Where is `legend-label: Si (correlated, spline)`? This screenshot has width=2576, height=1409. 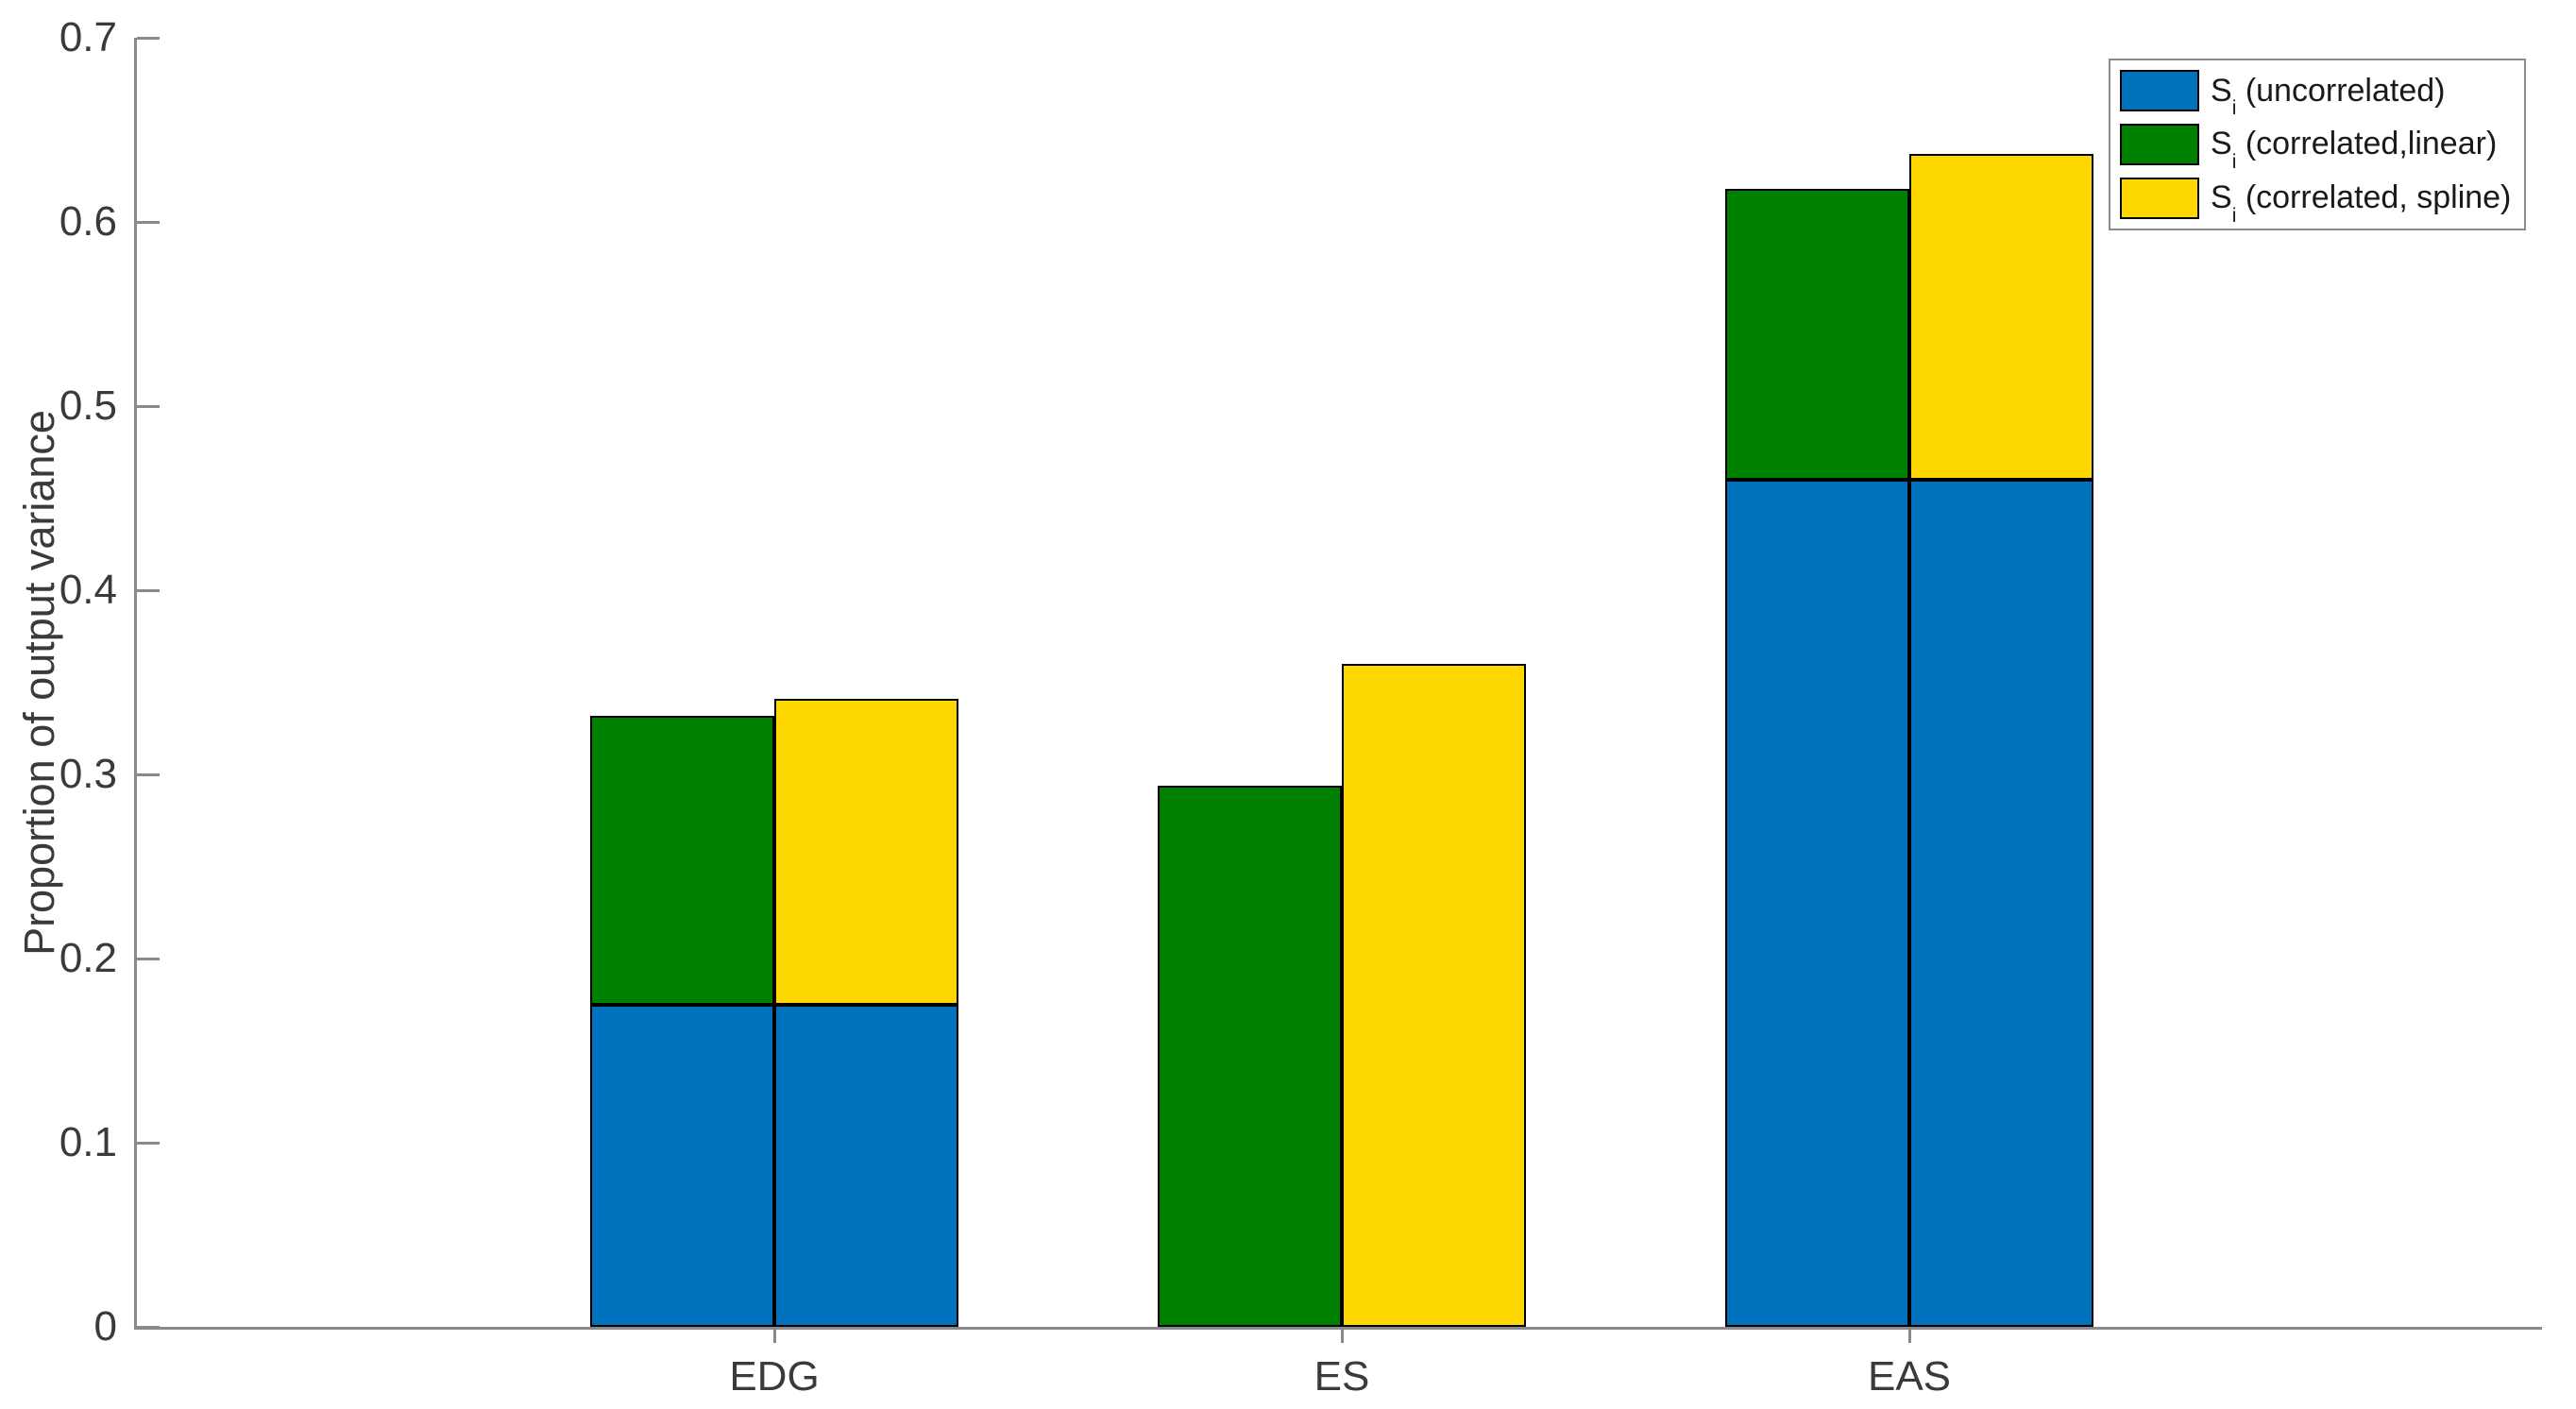 legend-label: Si (correlated, spline) is located at coordinates (2361, 203).